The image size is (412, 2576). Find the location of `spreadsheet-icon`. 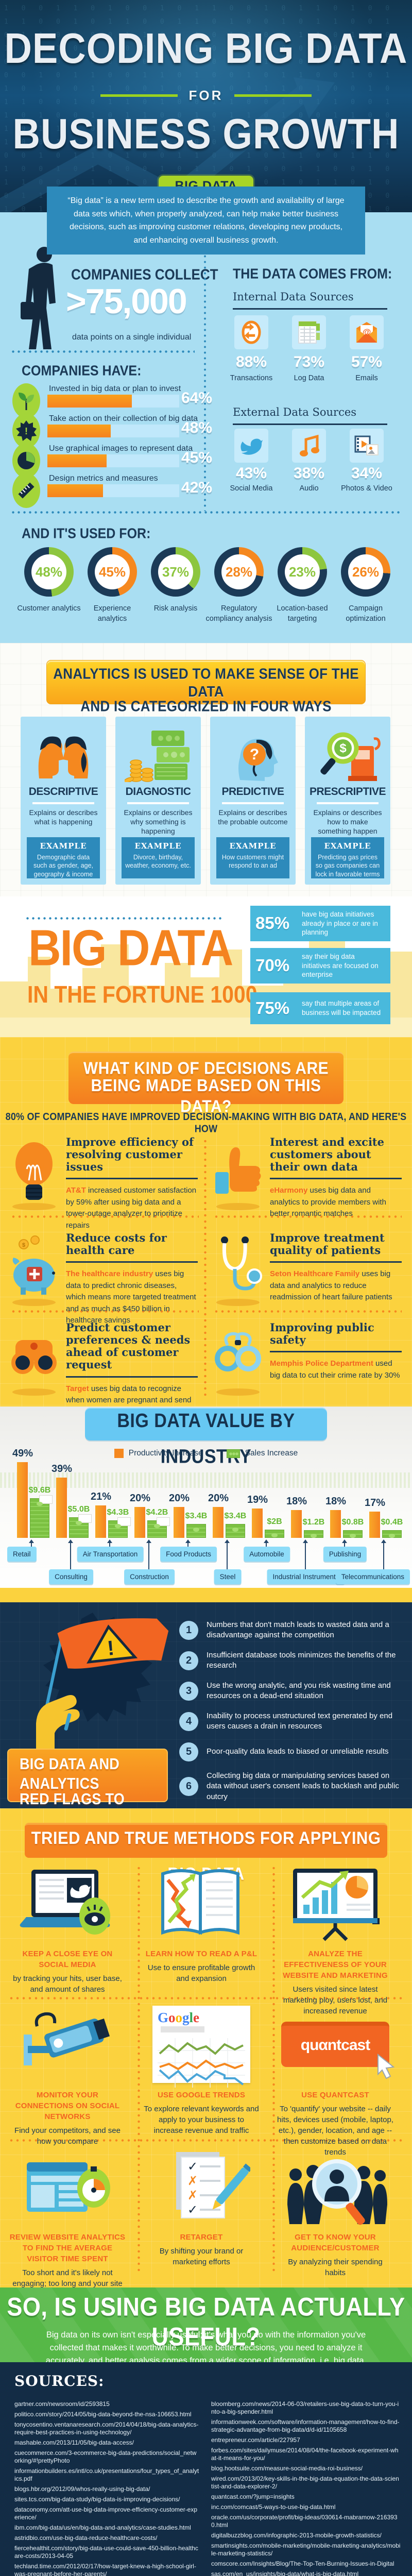

spreadsheet-icon is located at coordinates (309, 332).